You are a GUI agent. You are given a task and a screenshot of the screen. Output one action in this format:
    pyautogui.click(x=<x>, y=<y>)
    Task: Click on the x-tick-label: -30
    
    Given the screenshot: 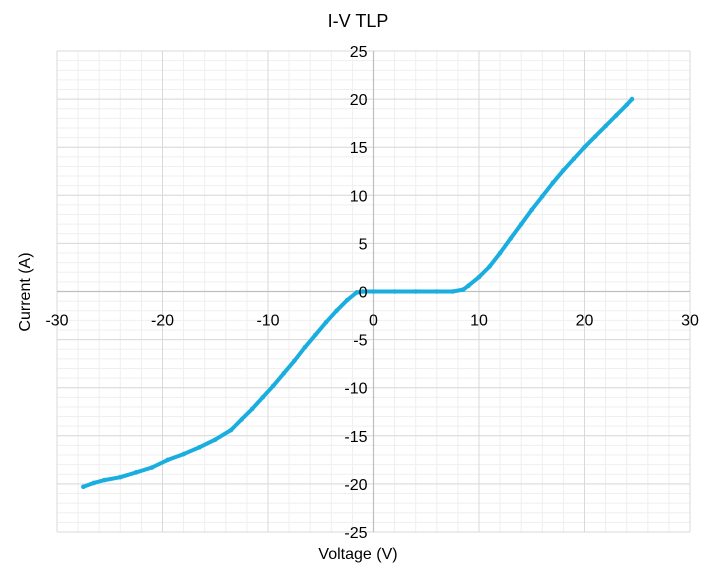 What is the action you would take?
    pyautogui.click(x=56, y=321)
    